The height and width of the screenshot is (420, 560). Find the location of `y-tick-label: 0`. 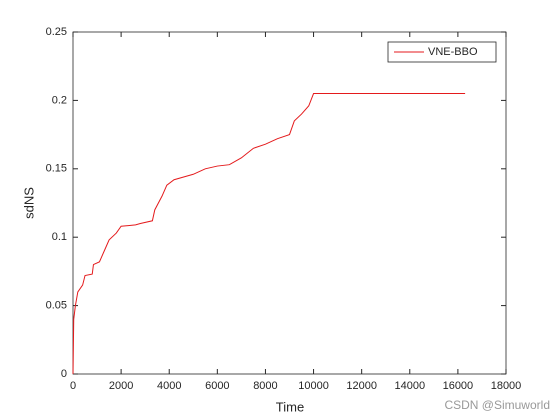

y-tick-label: 0 is located at coordinates (64, 374).